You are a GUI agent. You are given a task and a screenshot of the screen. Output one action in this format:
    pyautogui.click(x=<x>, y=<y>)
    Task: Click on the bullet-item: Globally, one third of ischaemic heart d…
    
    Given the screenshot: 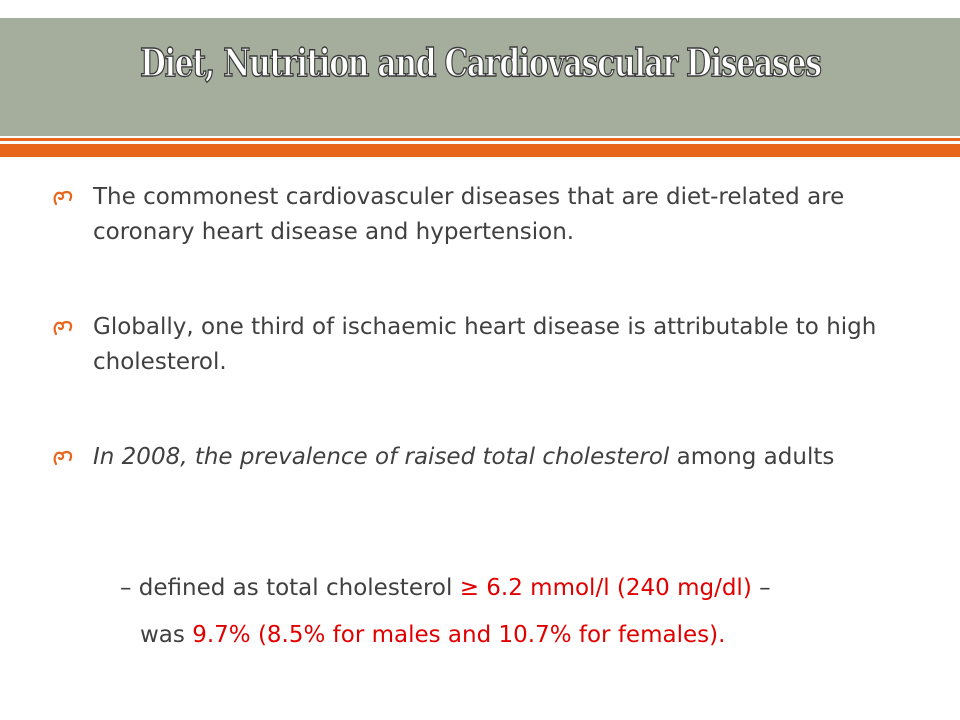 What is the action you would take?
    pyautogui.click(x=463, y=345)
    